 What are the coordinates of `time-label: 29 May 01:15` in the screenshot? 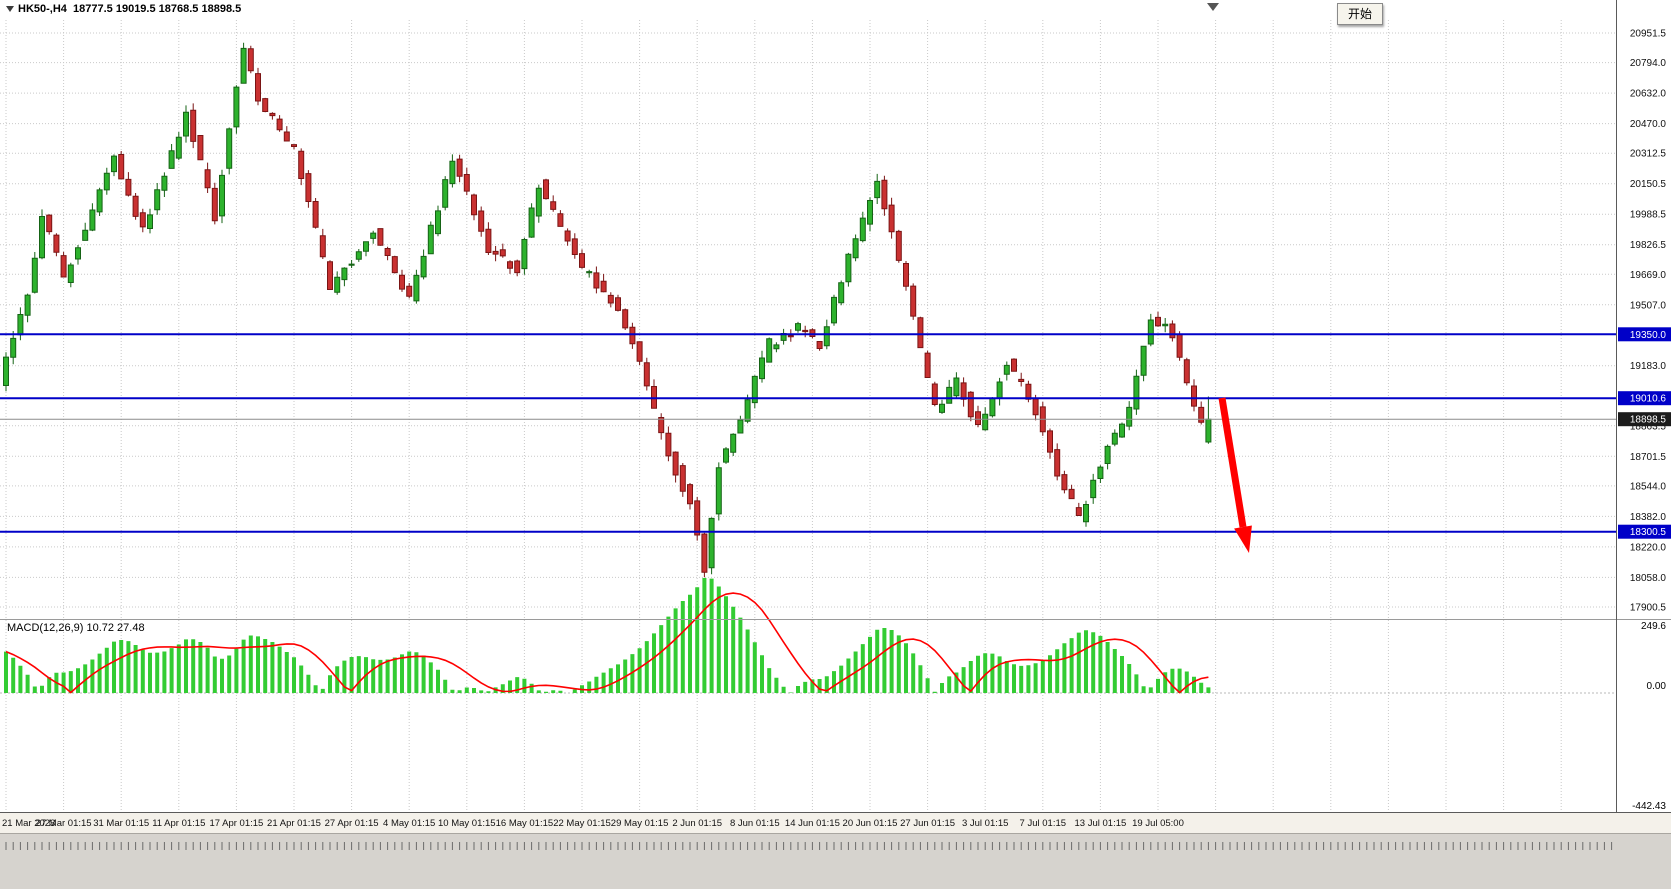 It's located at (640, 823).